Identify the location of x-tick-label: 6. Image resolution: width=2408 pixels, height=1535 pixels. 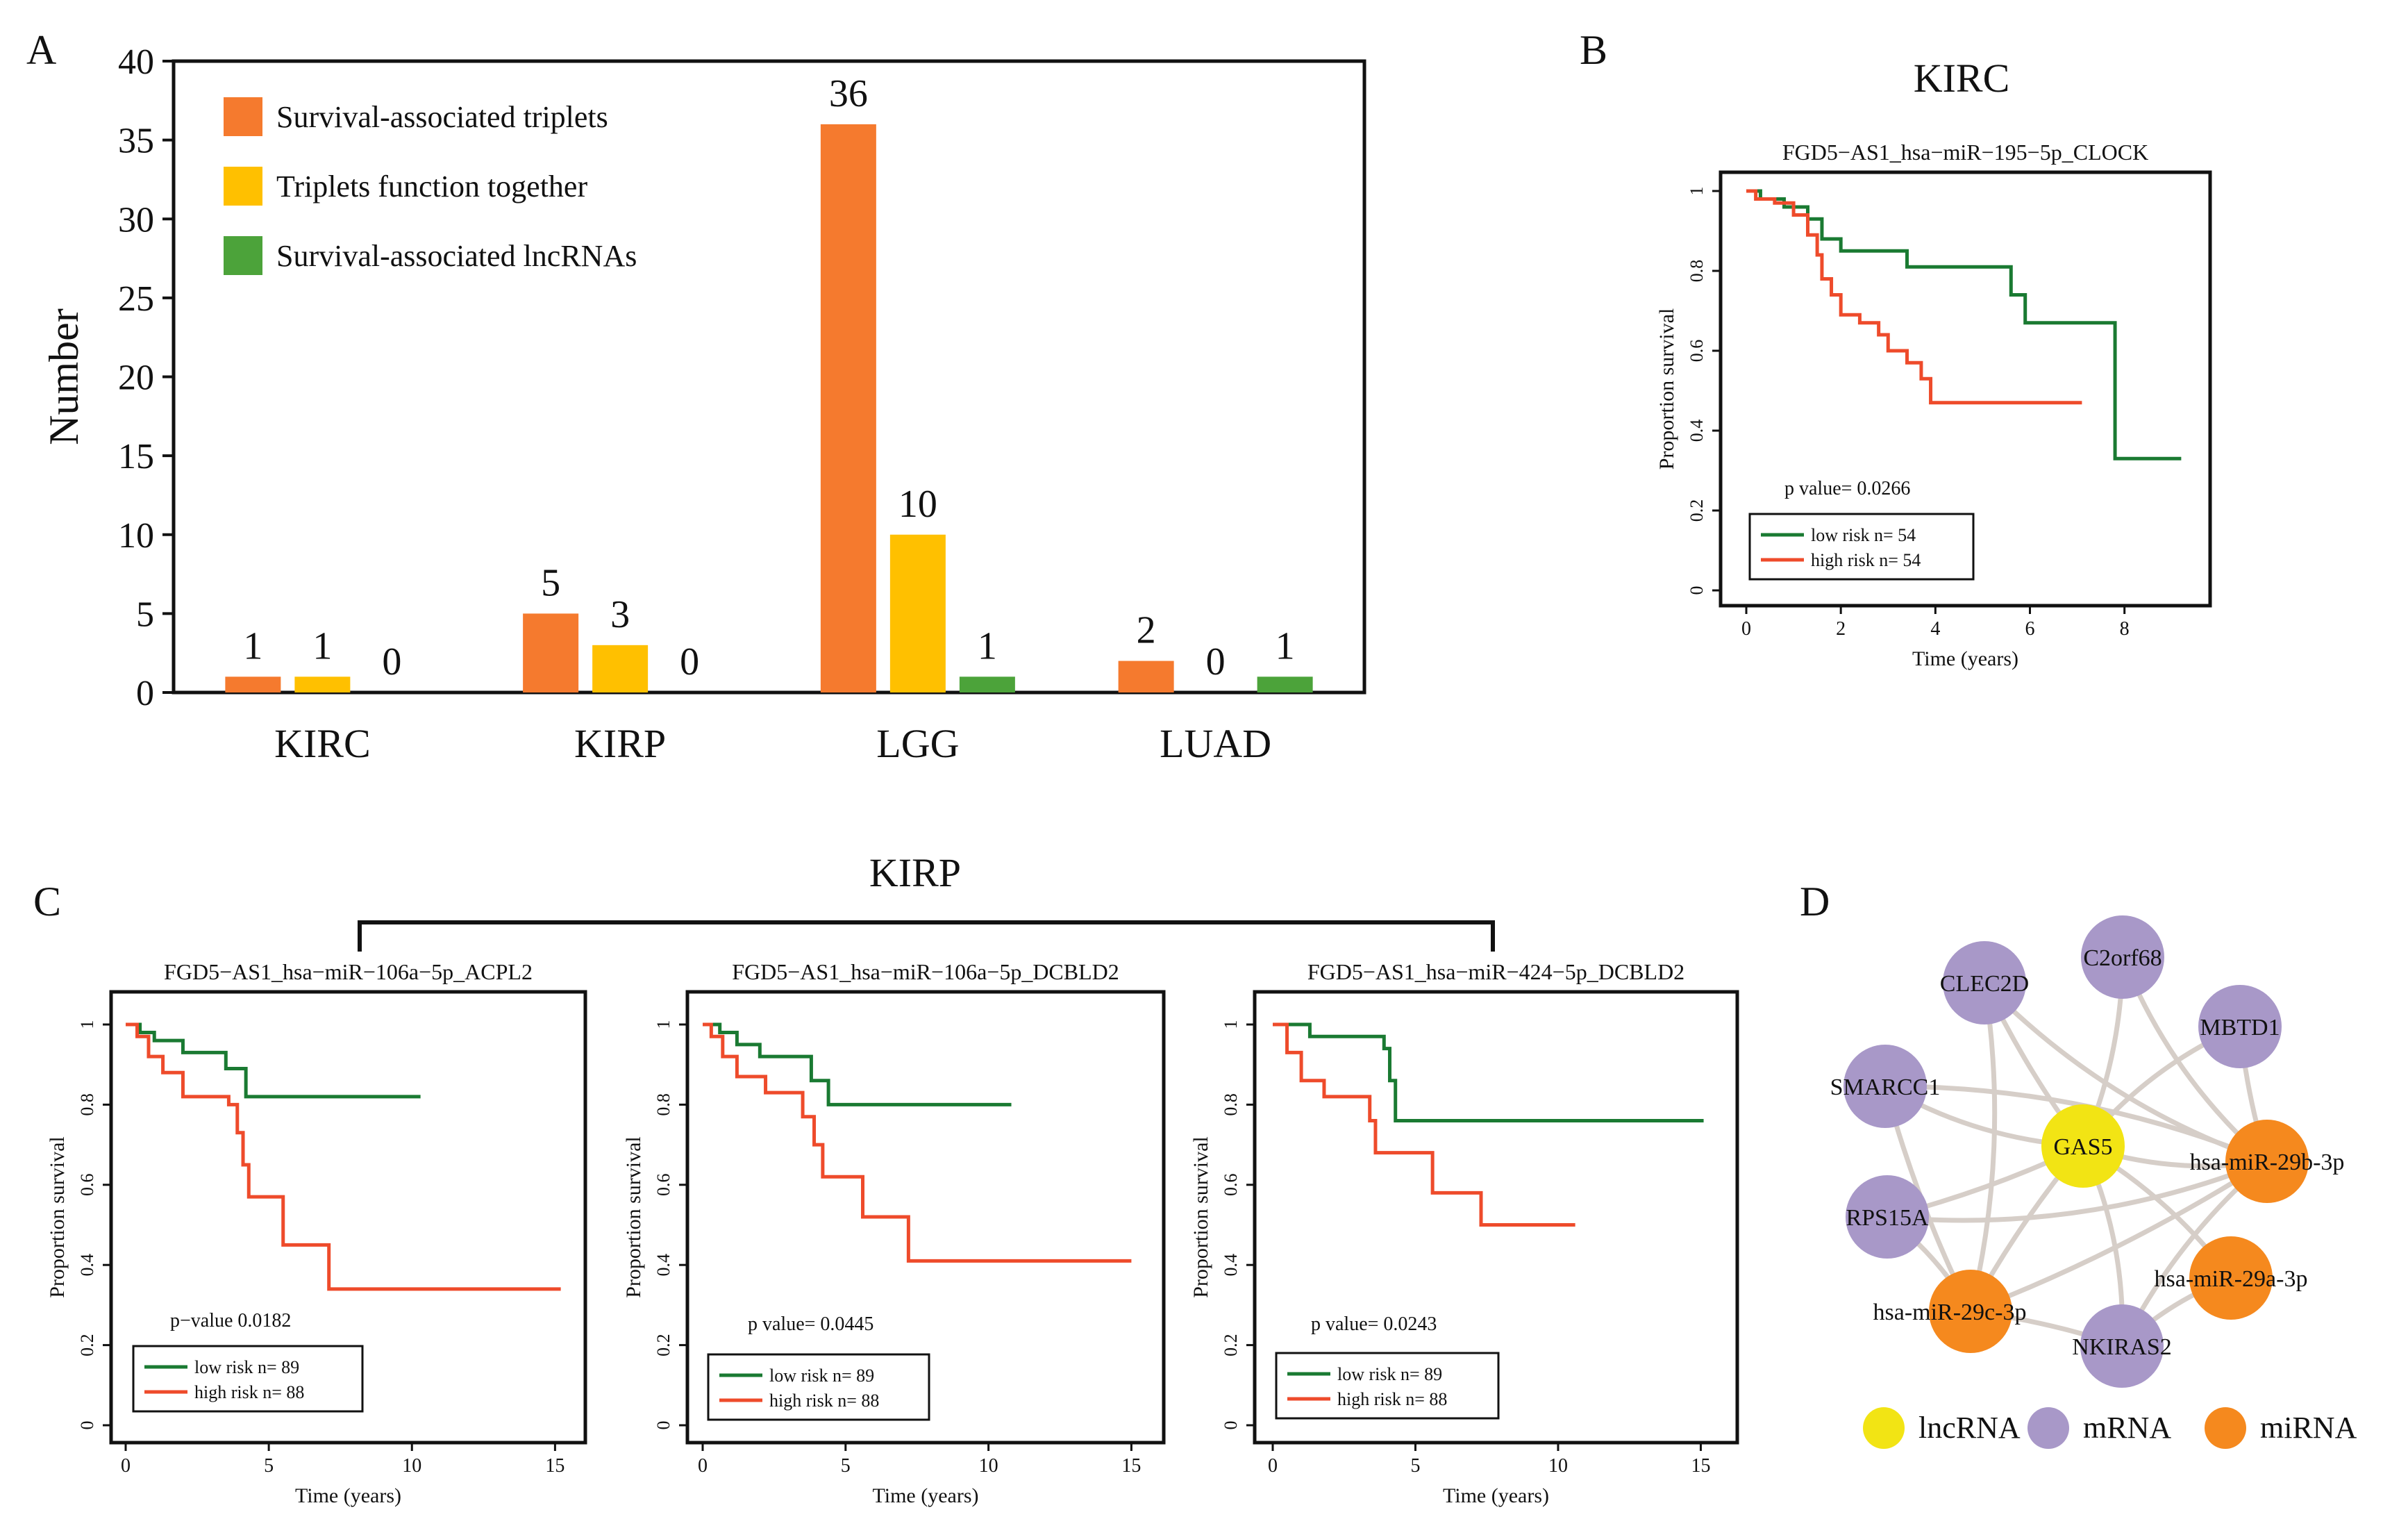
(2030, 629).